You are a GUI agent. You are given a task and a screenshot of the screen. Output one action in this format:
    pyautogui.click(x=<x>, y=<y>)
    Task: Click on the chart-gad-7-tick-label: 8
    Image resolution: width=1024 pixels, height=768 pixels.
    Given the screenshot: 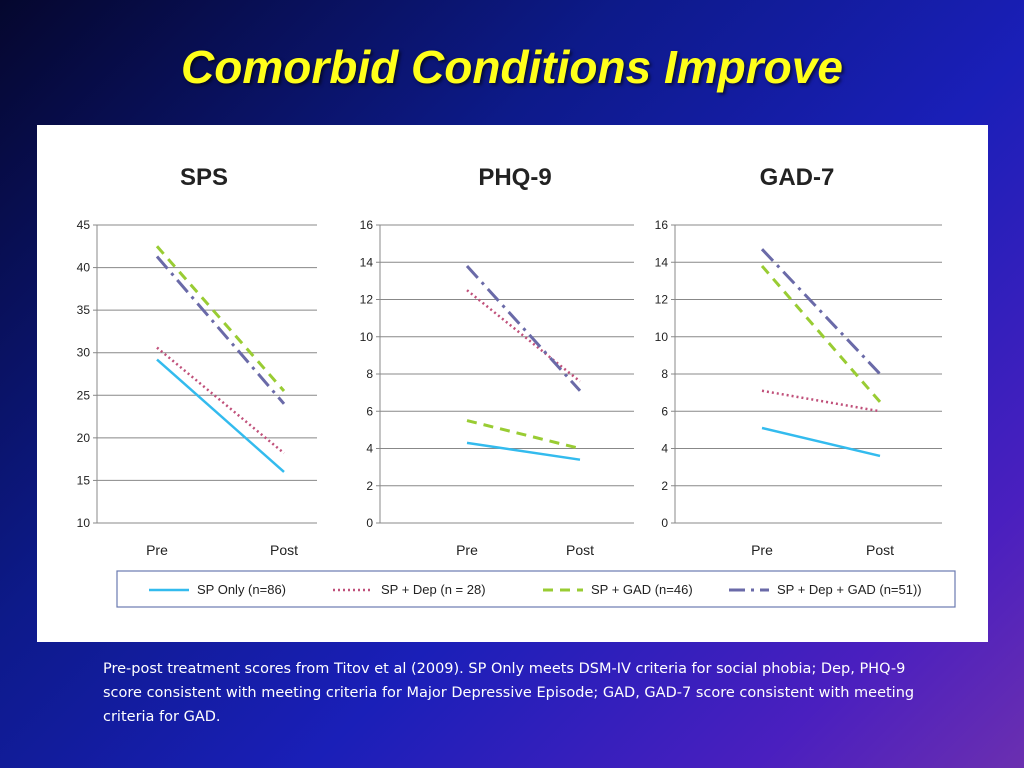 What is the action you would take?
    pyautogui.click(x=664, y=374)
    